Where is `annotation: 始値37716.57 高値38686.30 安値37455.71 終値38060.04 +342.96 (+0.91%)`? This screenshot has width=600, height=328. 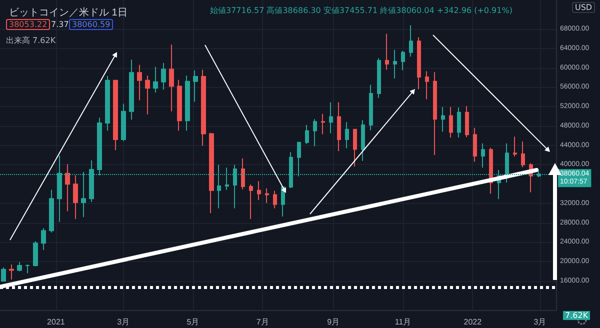
annotation: 始値37716.57 高値38686.30 安値37455.71 終値38060.04 +342.96 (+0.91%) is located at coordinates (361, 10).